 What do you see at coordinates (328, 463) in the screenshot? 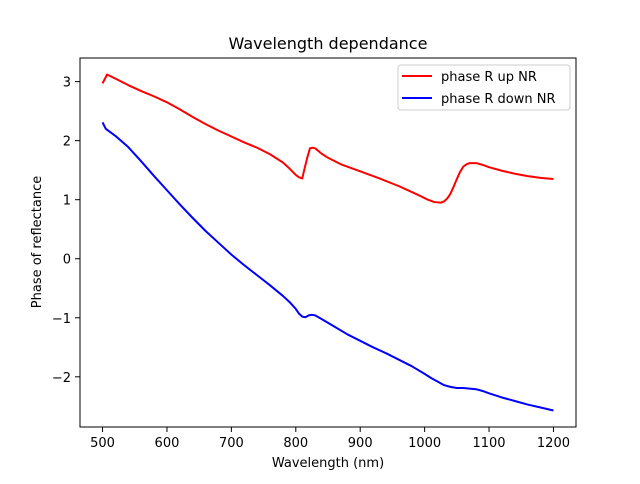
I see `x-axis-label: Wavelength (nm)` at bounding box center [328, 463].